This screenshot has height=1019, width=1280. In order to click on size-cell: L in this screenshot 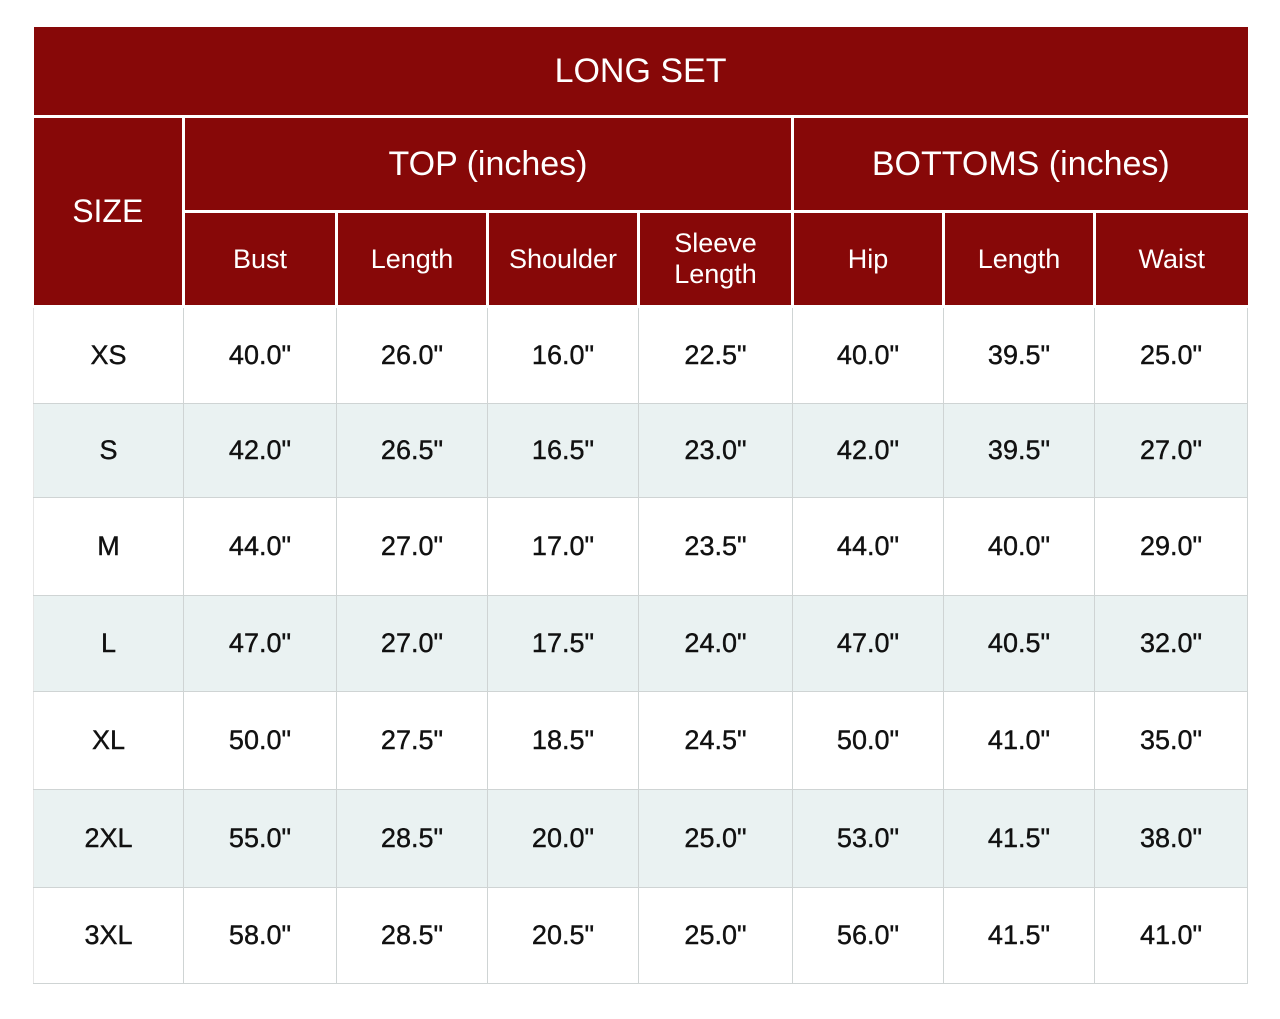, I will do `click(108, 643)`.